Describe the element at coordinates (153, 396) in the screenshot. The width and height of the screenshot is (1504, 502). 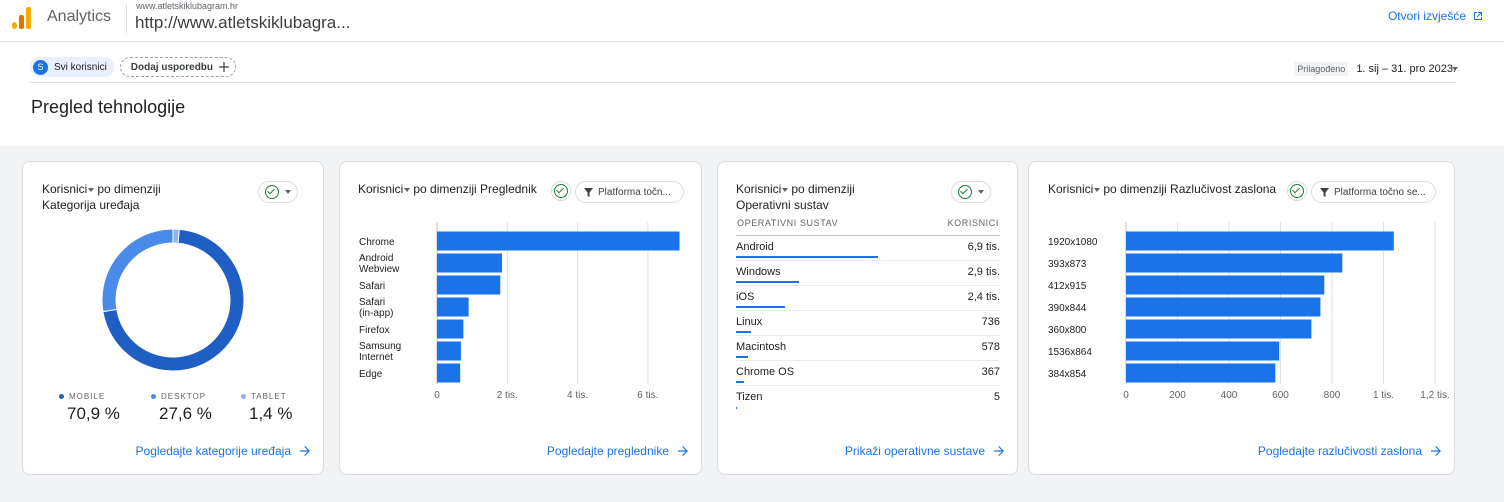
I see `desktop-dot-icon` at that location.